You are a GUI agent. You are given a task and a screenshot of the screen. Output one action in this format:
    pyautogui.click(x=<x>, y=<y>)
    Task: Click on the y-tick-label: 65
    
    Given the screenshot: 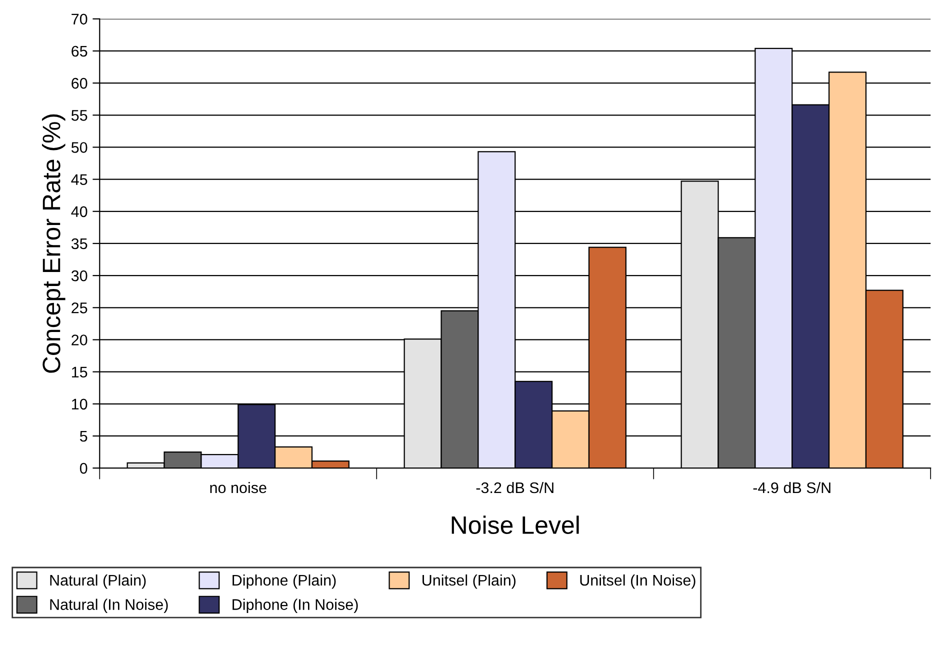 What is the action you would take?
    pyautogui.click(x=80, y=51)
    